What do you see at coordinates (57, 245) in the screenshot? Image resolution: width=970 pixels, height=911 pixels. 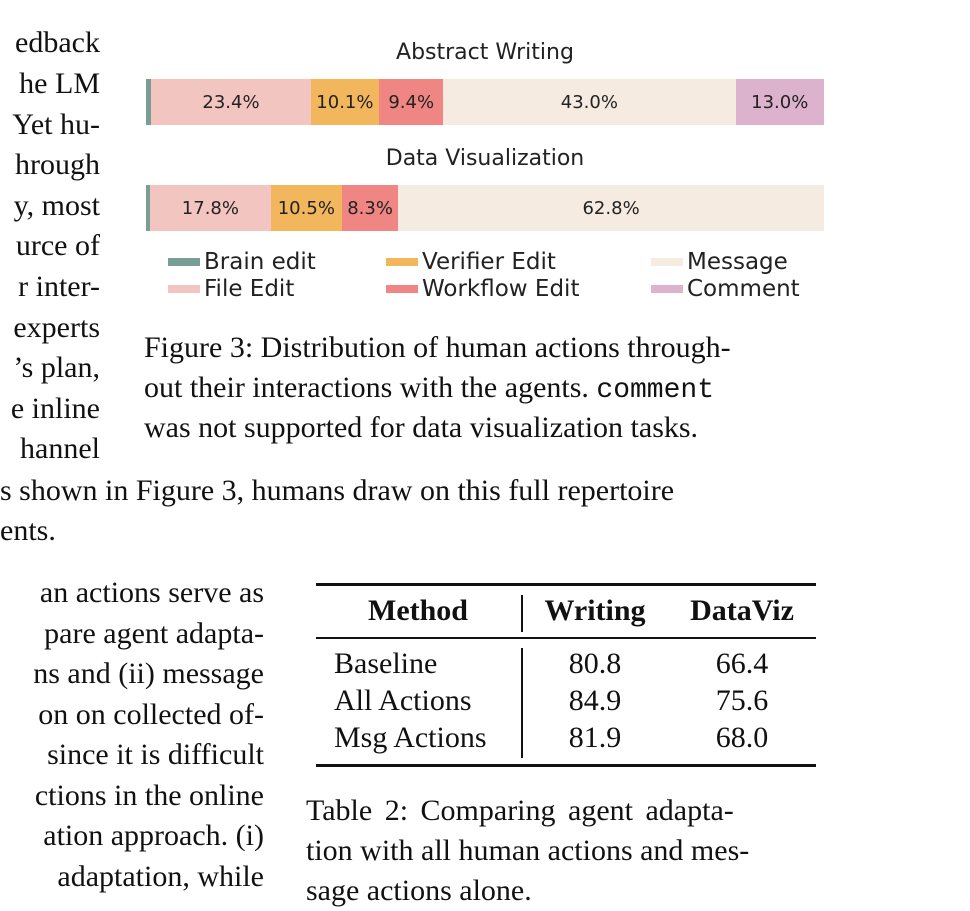 I see `text-line: urce of` at bounding box center [57, 245].